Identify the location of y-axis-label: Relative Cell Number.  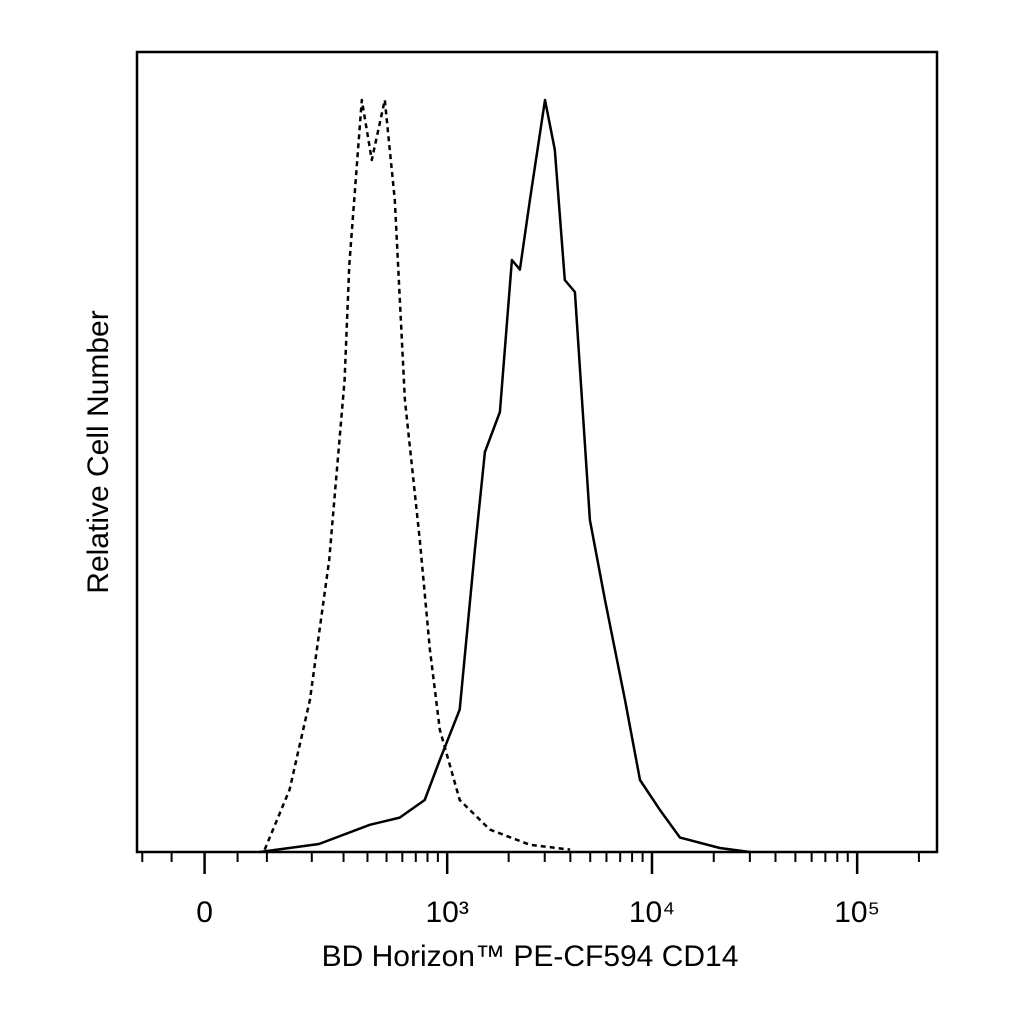
(98, 451).